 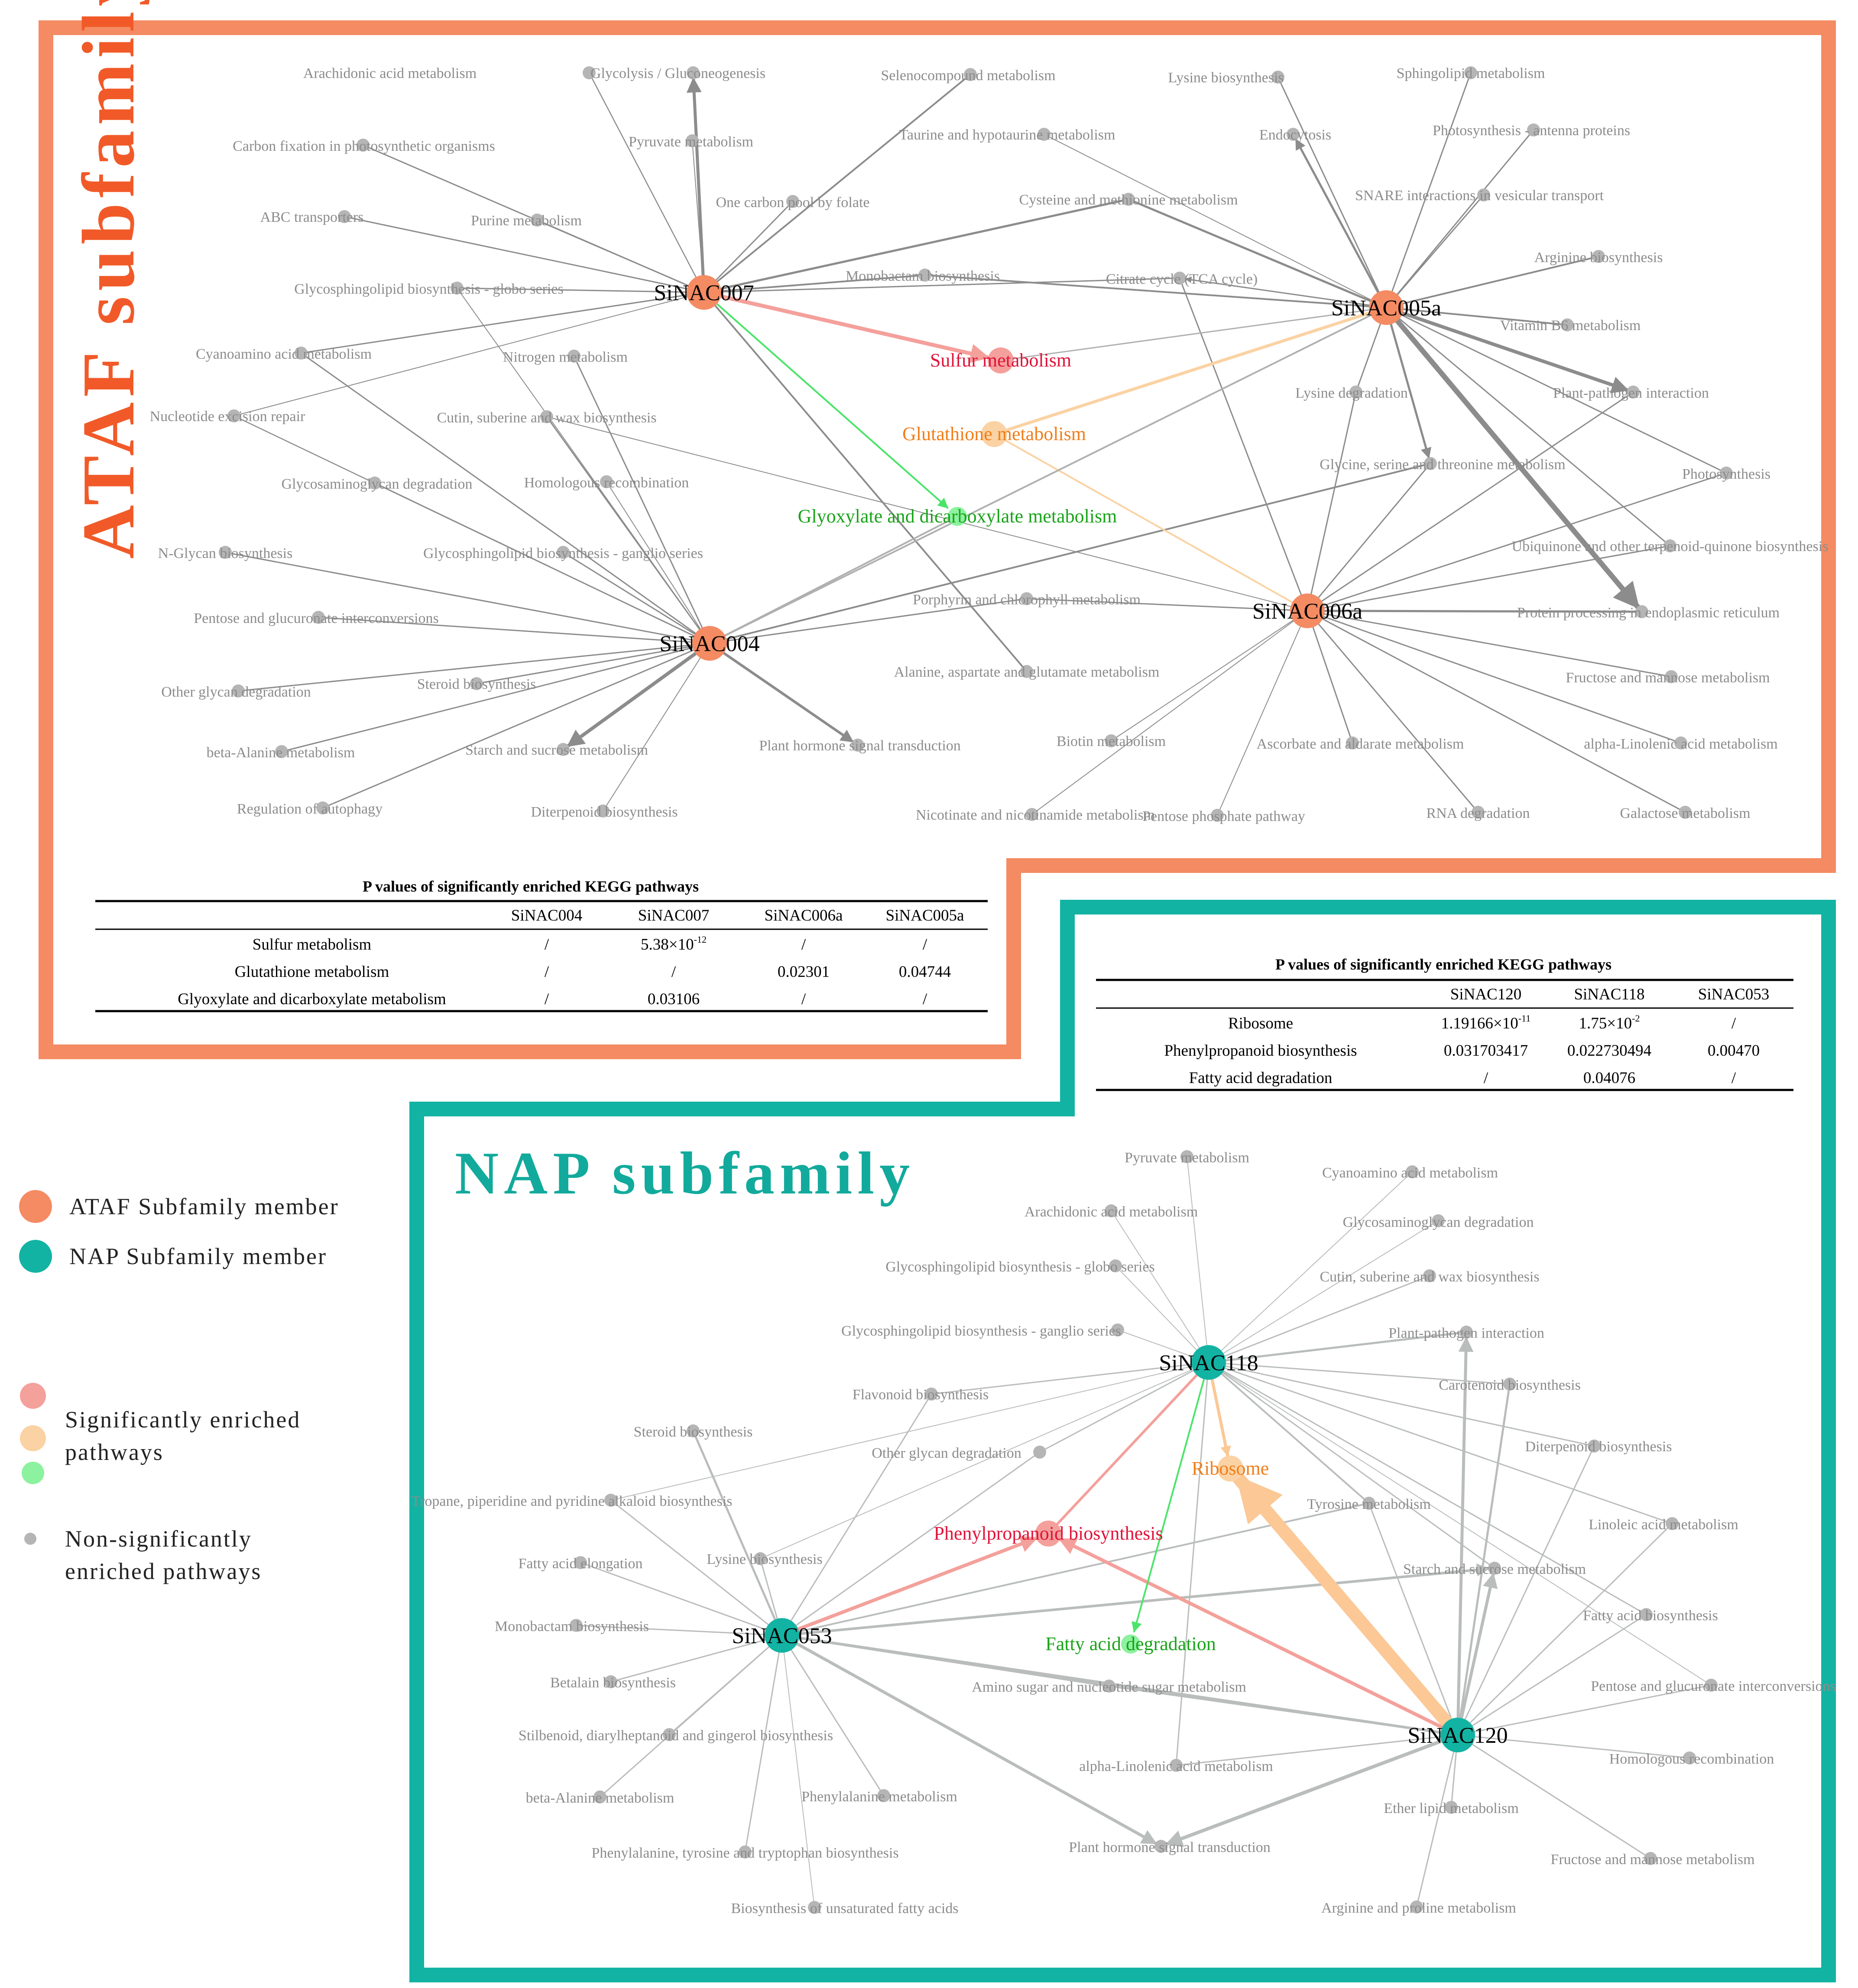 I want to click on pathway-label-glycine-serine-and-threonine-metabolism: Glycine, serine and threonine metabolism, so click(x=1442, y=465).